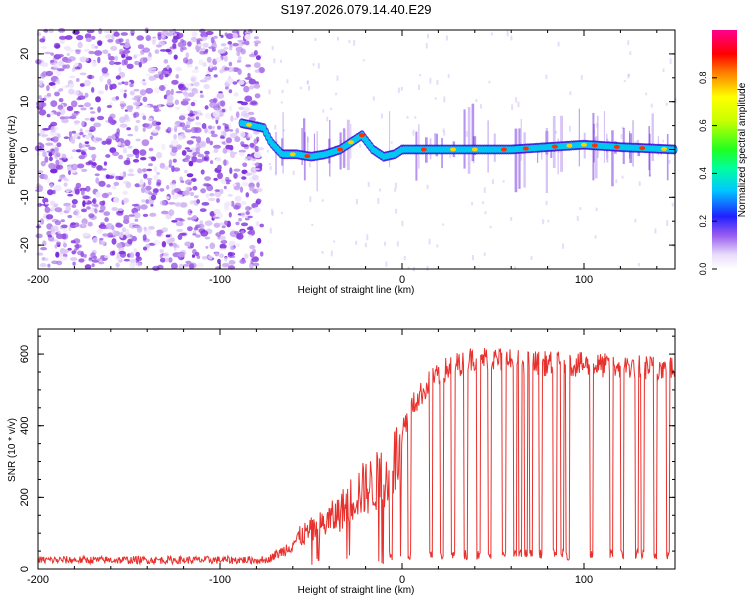  What do you see at coordinates (25, 149) in the screenshot?
I see `spectrogram-ytick-label: 0` at bounding box center [25, 149].